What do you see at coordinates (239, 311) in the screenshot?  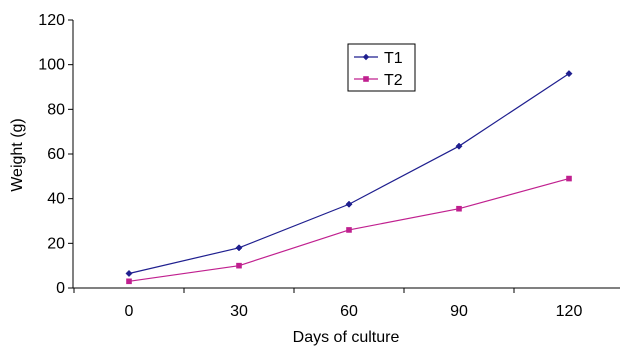 I see `x-tick-label: 30` at bounding box center [239, 311].